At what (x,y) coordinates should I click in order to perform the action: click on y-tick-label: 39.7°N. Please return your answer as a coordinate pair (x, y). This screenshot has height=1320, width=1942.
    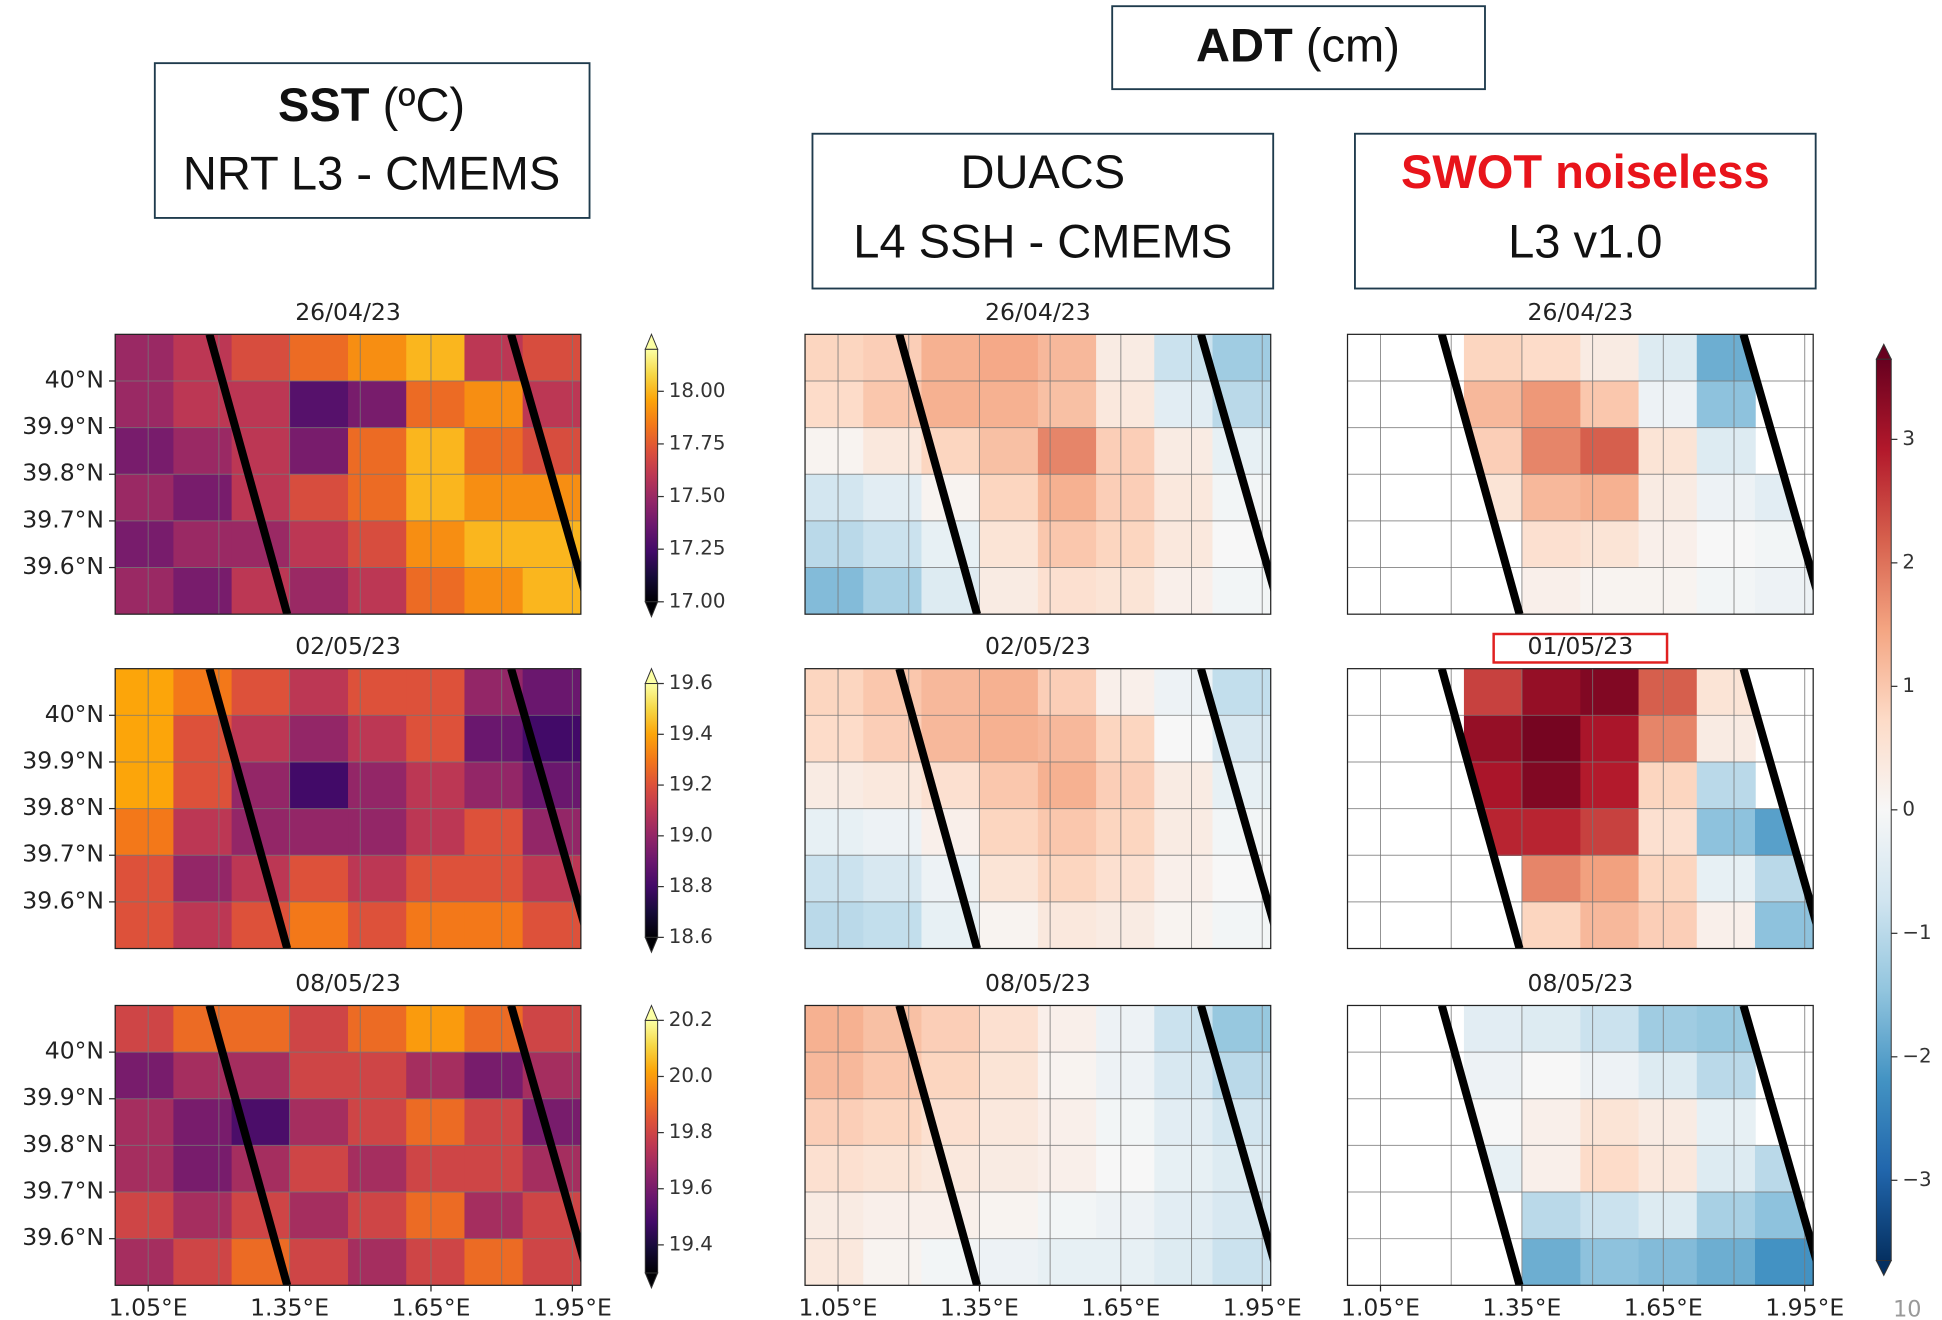
    Looking at the image, I should click on (63, 854).